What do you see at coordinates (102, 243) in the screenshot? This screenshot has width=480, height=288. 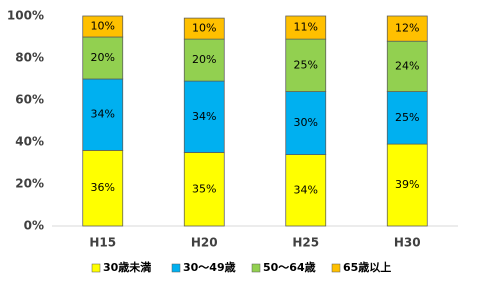 I see `x-tick-label: H15` at bounding box center [102, 243].